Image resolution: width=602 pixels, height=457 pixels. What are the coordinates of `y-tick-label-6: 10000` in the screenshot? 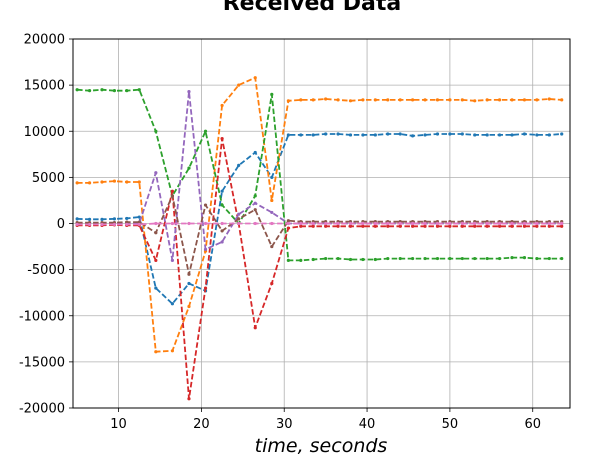 It's located at (44, 132).